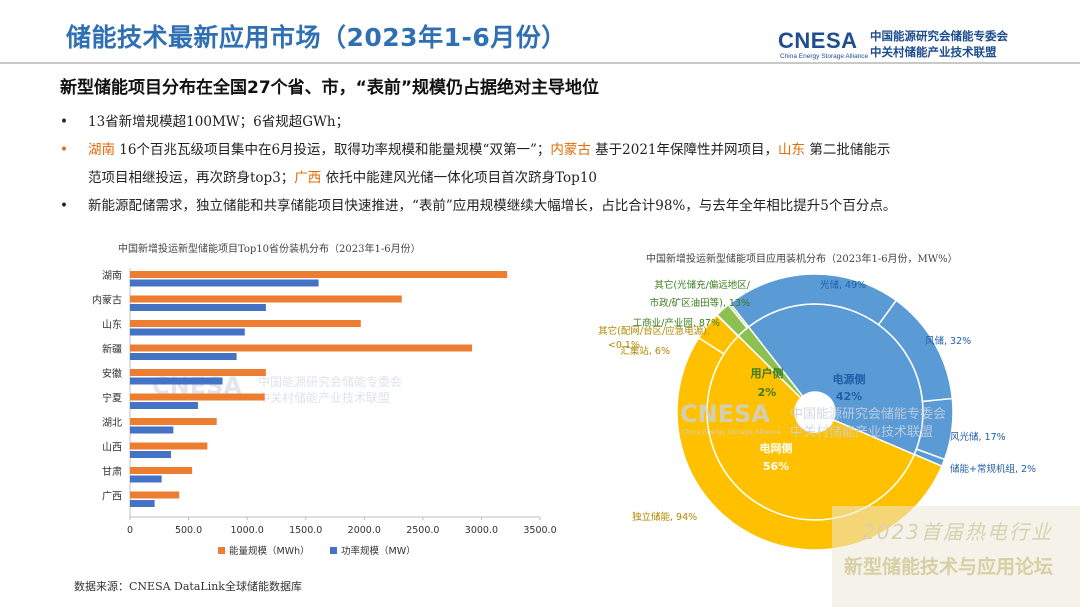  What do you see at coordinates (247, 530) in the screenshot?
I see `x-tick-label: 1000.0` at bounding box center [247, 530].